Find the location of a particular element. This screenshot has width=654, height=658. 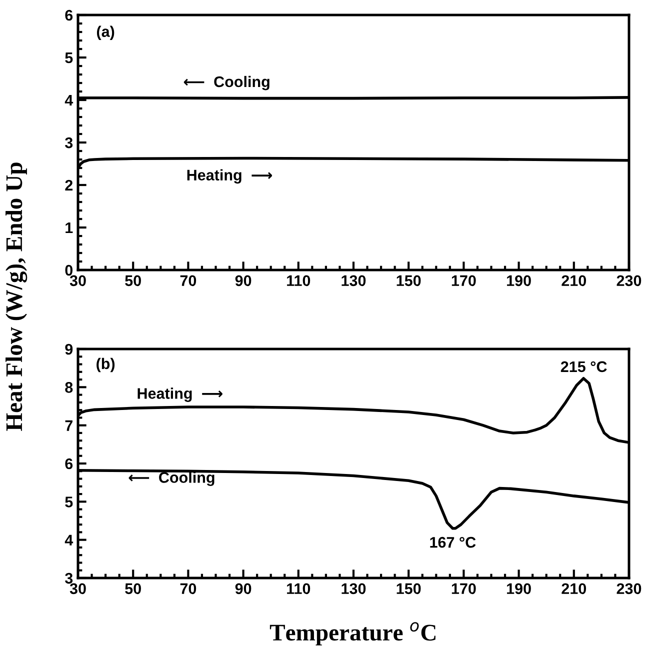

annotation: 167 °C is located at coordinates (453, 542).